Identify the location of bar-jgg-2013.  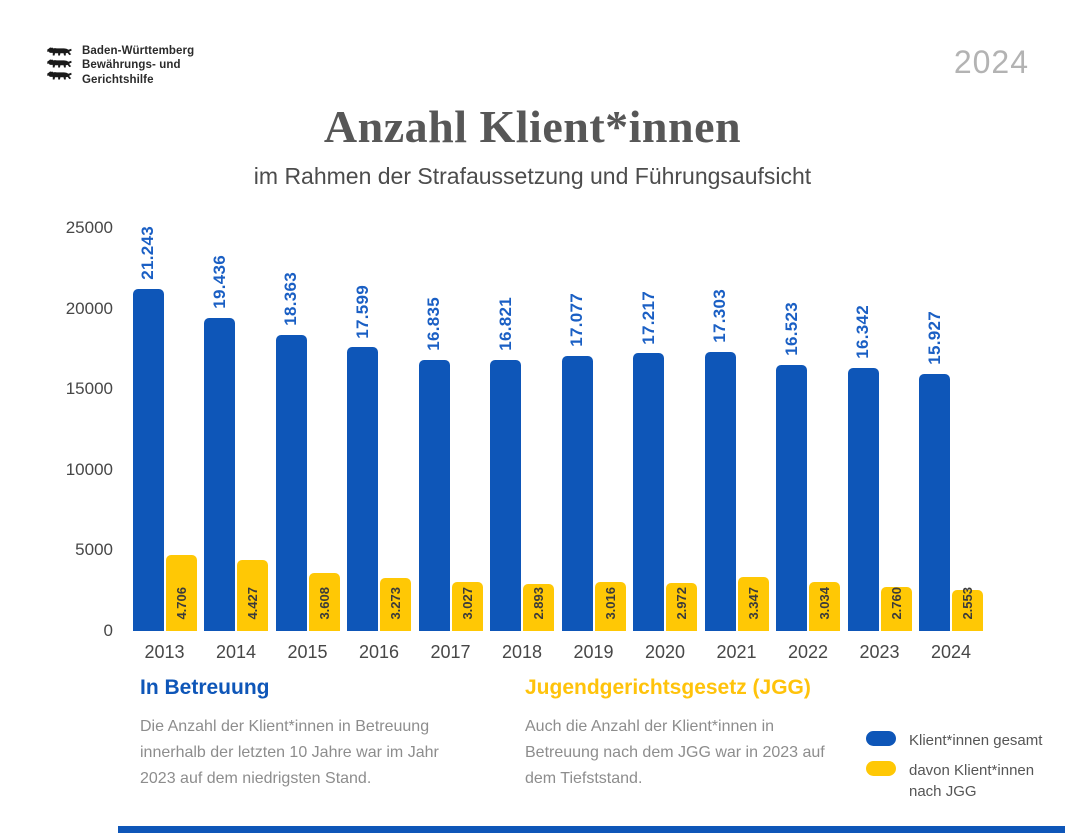
(181, 593).